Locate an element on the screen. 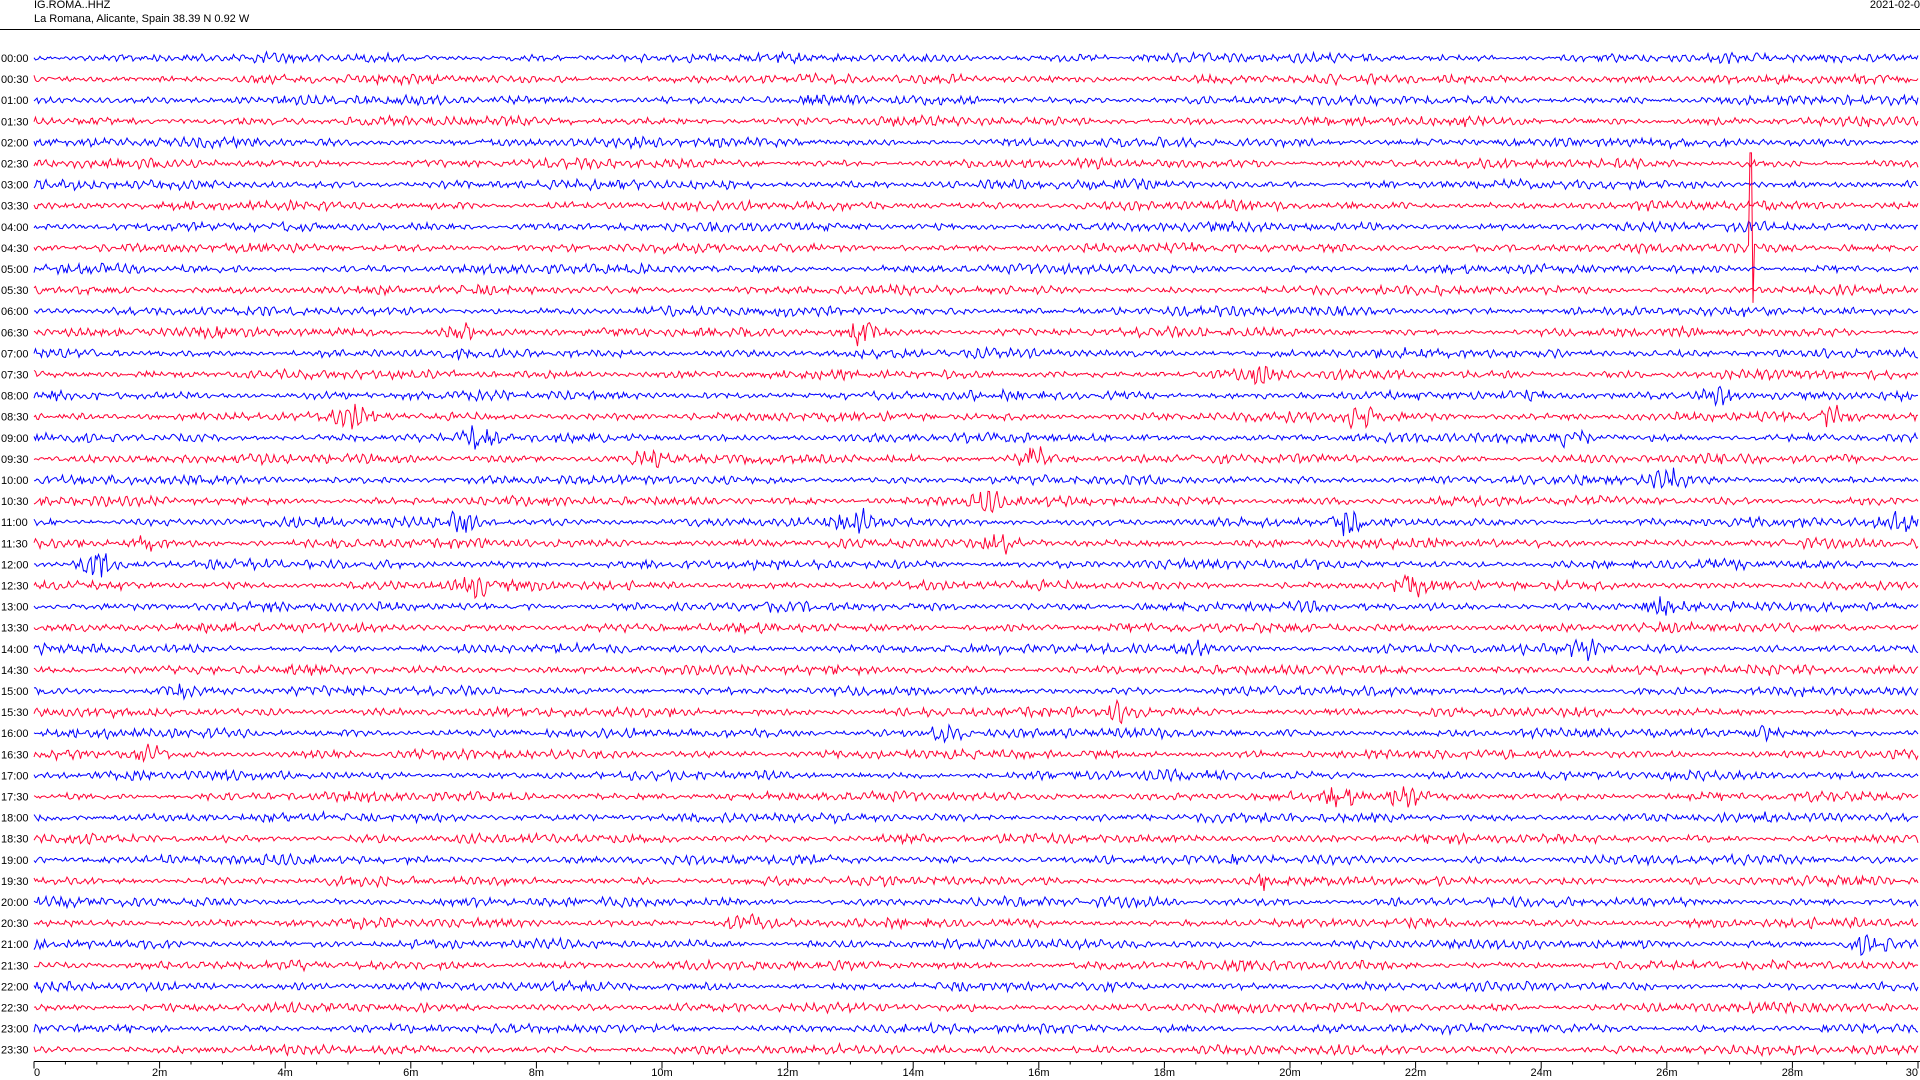  x-tick-label: 28m is located at coordinates (1792, 1073).